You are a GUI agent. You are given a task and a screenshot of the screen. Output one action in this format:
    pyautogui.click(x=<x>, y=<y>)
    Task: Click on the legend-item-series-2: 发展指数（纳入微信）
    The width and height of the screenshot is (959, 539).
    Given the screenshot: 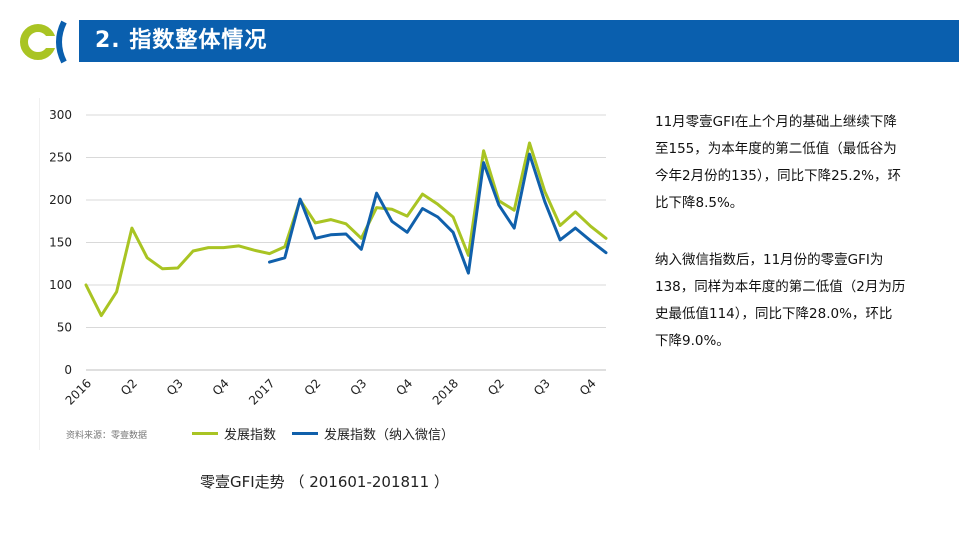 What is the action you would take?
    pyautogui.click(x=373, y=433)
    